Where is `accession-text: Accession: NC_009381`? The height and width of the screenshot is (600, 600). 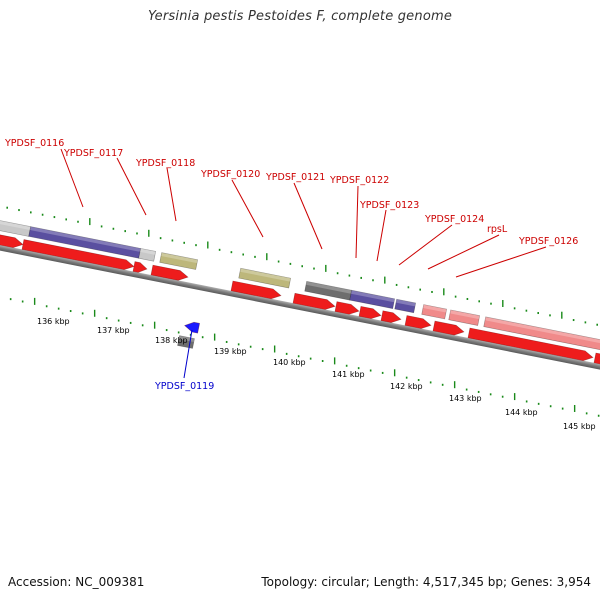 accession-text: Accession: NC_009381 is located at coordinates (76, 582).